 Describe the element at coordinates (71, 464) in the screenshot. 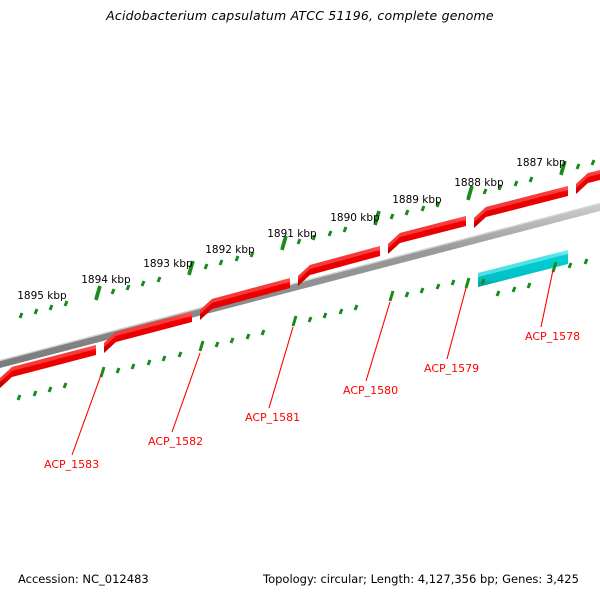

I see `gene-label-acp-1583: ACP_1583` at that location.